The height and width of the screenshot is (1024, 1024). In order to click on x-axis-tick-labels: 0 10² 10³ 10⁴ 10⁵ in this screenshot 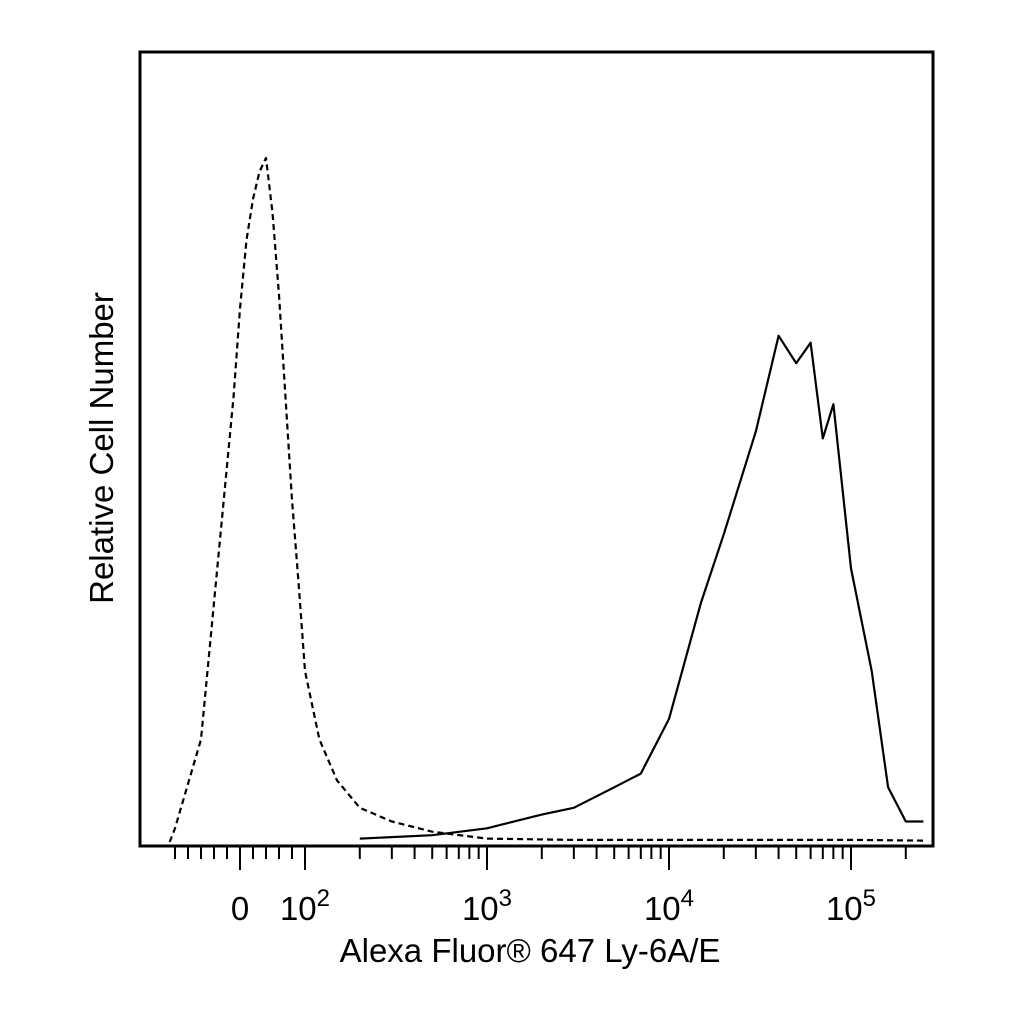, I will do `click(553, 906)`.